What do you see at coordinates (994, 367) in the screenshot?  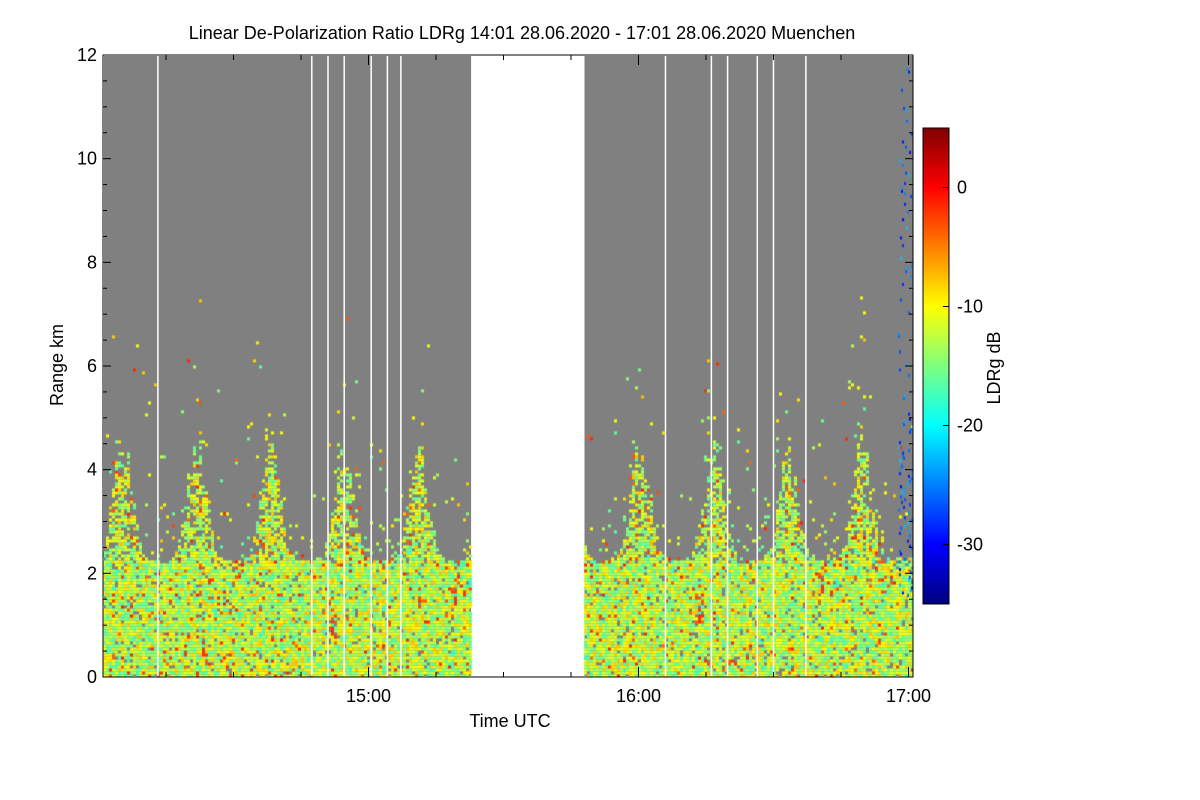 I see `colorbar-label: LDRg dB` at bounding box center [994, 367].